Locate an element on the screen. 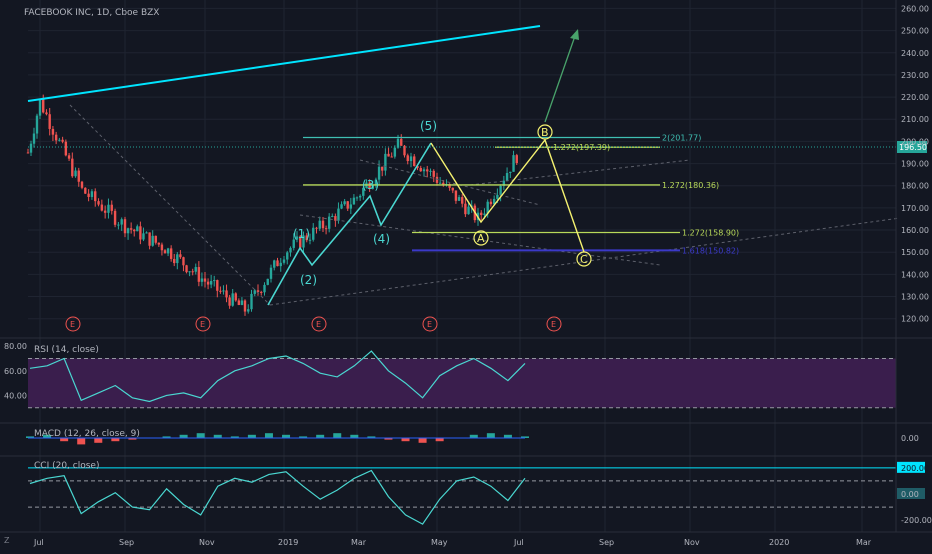 The height and width of the screenshot is (554, 932). zoom-z-icon: Z is located at coordinates (7, 540).